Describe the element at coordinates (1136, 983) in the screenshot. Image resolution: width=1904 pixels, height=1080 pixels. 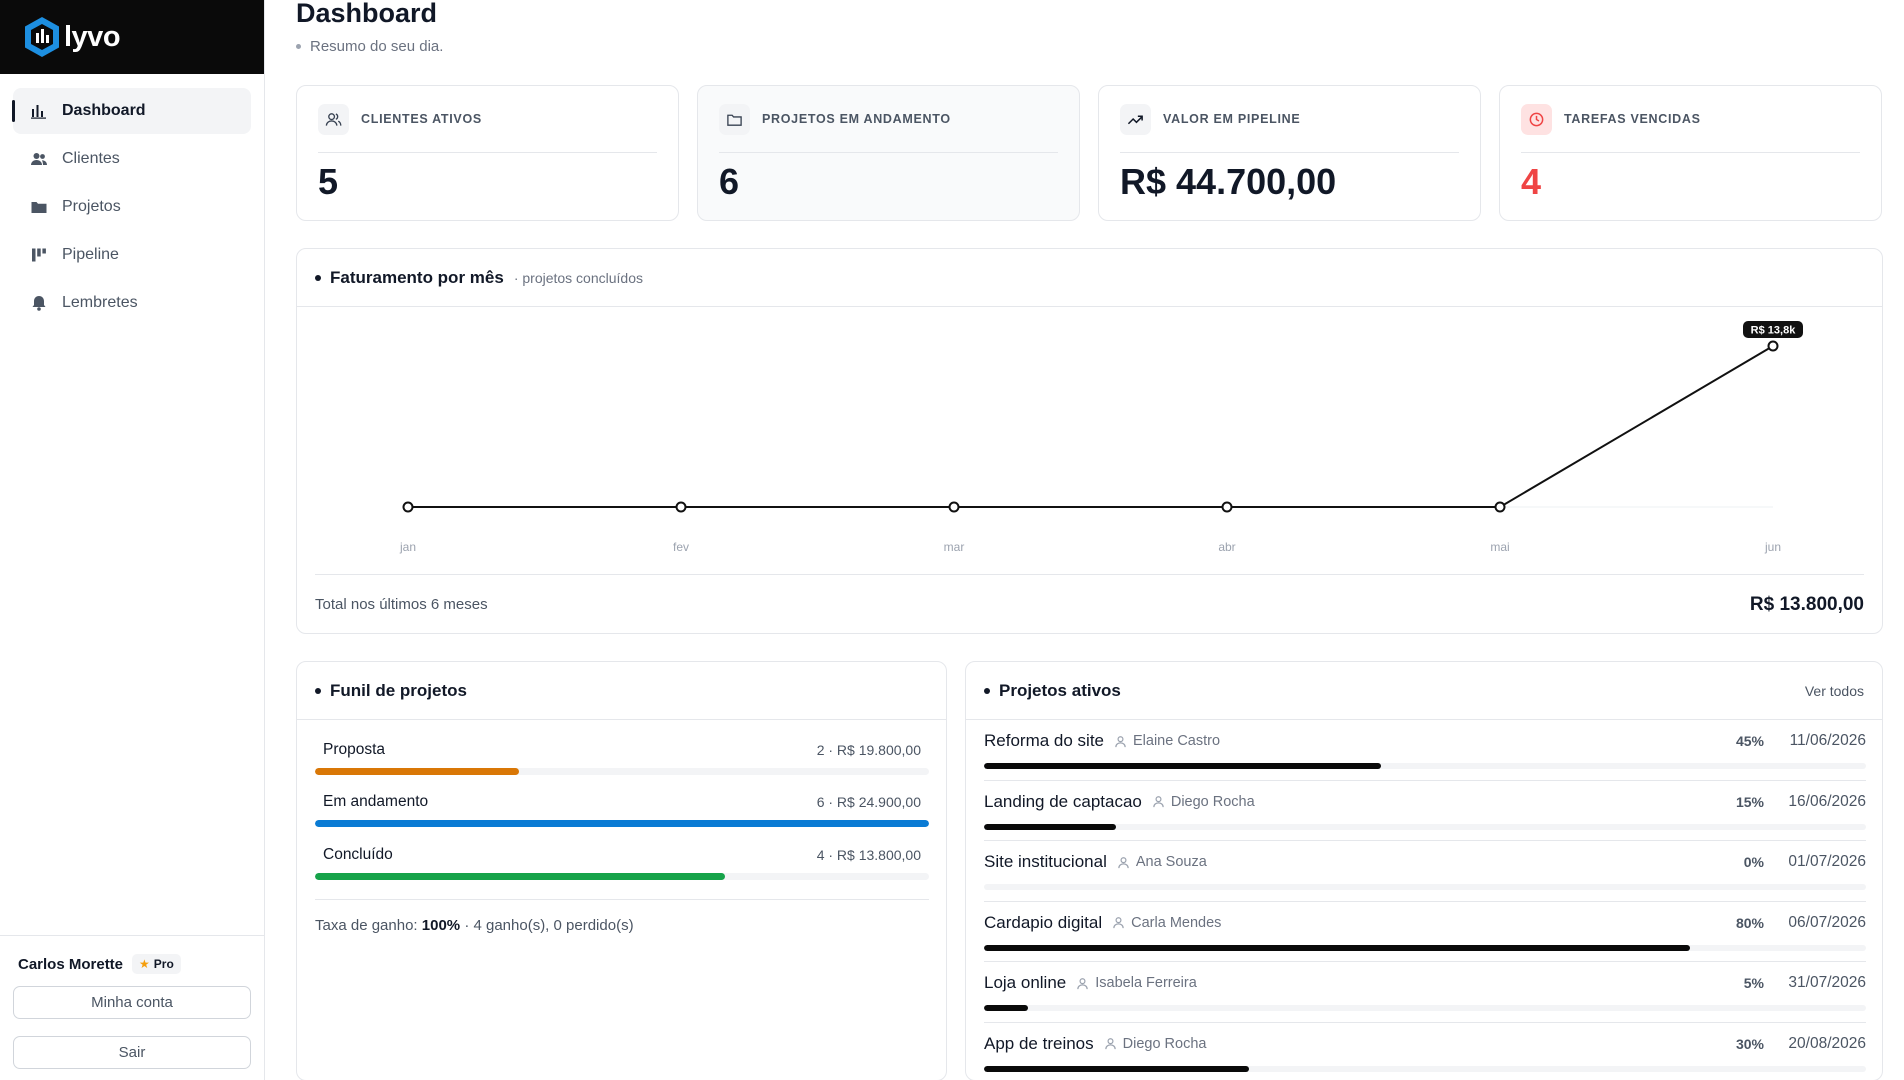
I see `project-owner: Isabela Ferreira` at that location.